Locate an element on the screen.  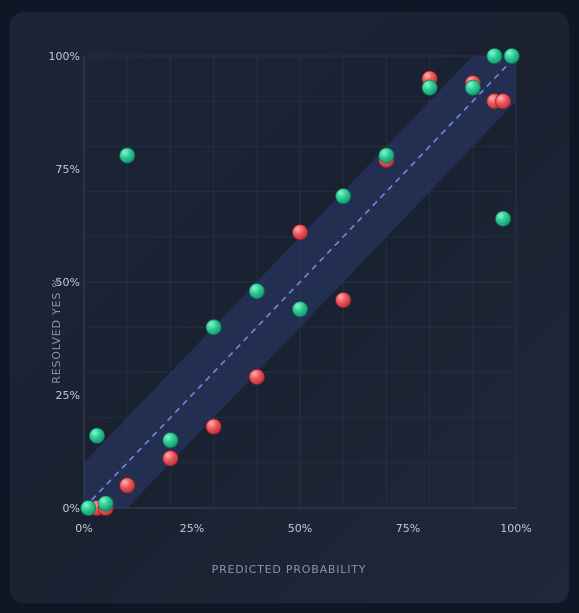
y-tick-label: 75% is located at coordinates (68, 169).